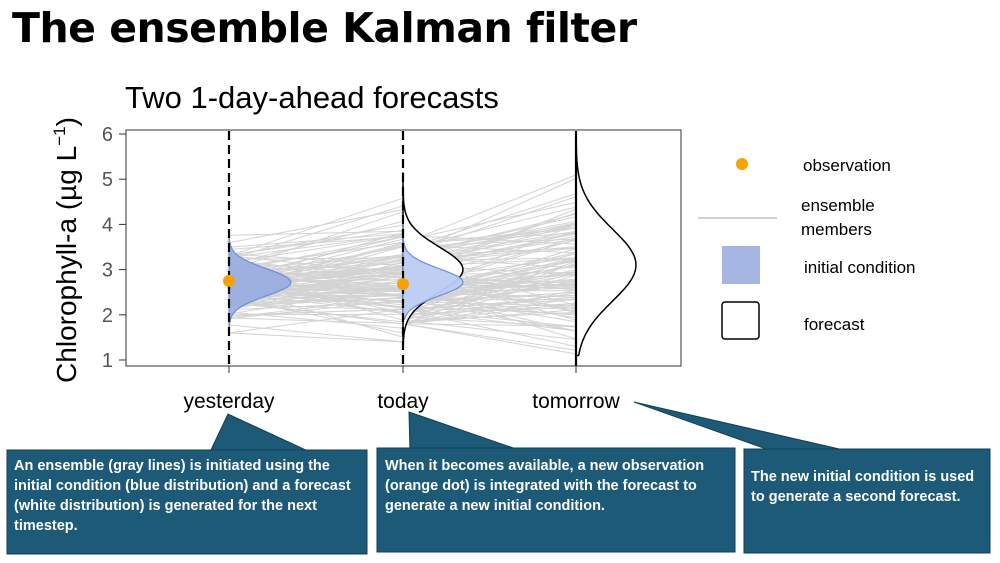 The image size is (1000, 563). What do you see at coordinates (606, 249) in the screenshot?
I see `forecast-distribution` at bounding box center [606, 249].